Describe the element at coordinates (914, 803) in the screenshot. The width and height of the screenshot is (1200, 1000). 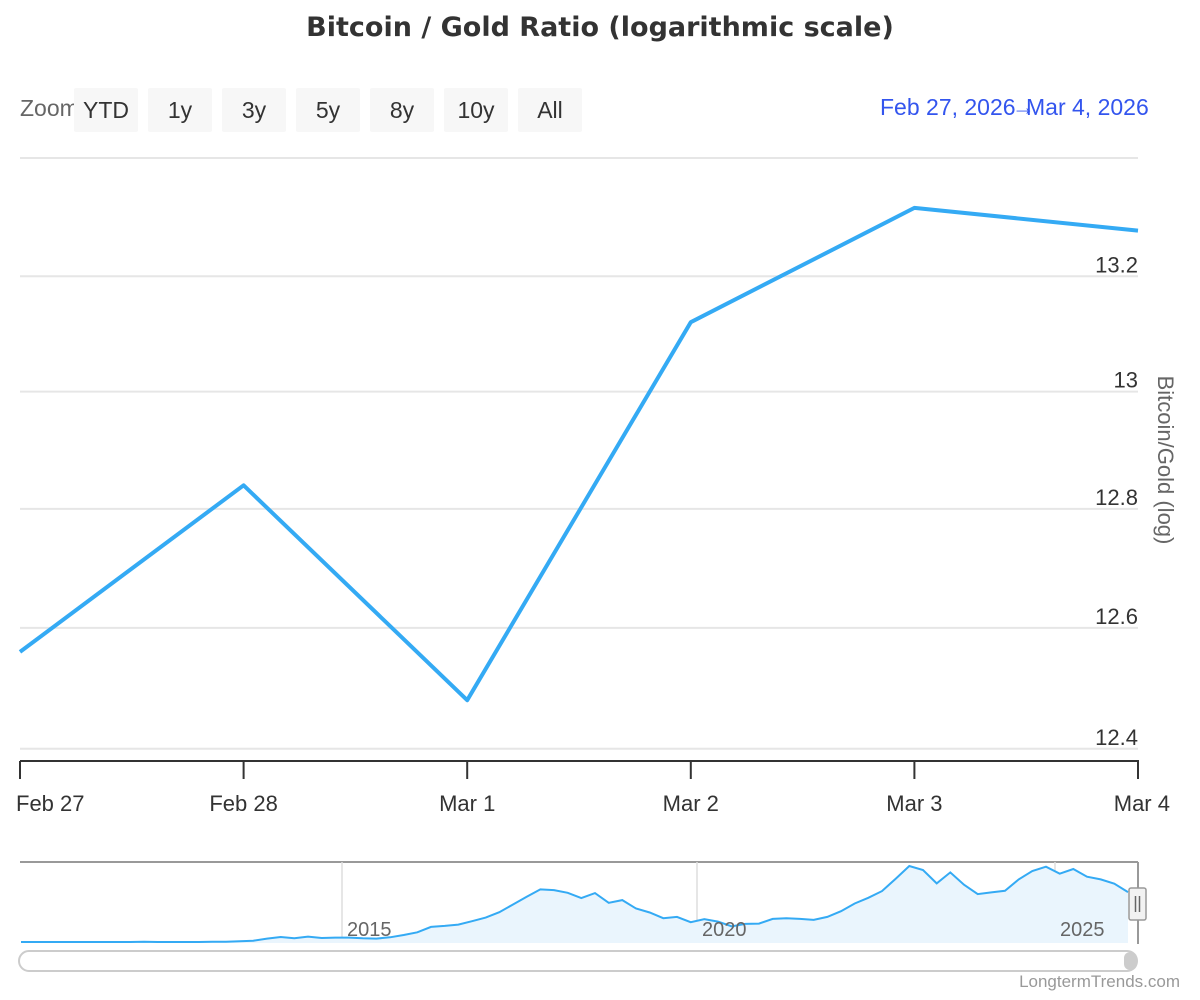
I see `x-tick-label: Mar 3` at that location.